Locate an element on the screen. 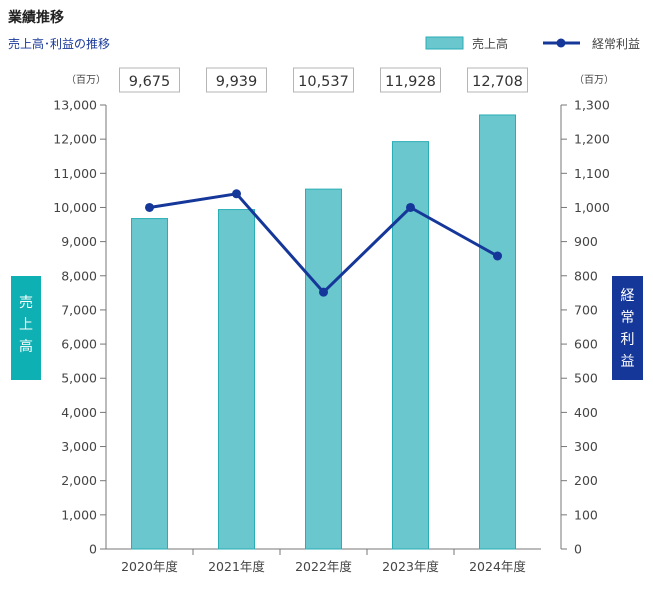 This screenshot has width=653, height=600. right-axis-char-3: 利 is located at coordinates (628, 340).